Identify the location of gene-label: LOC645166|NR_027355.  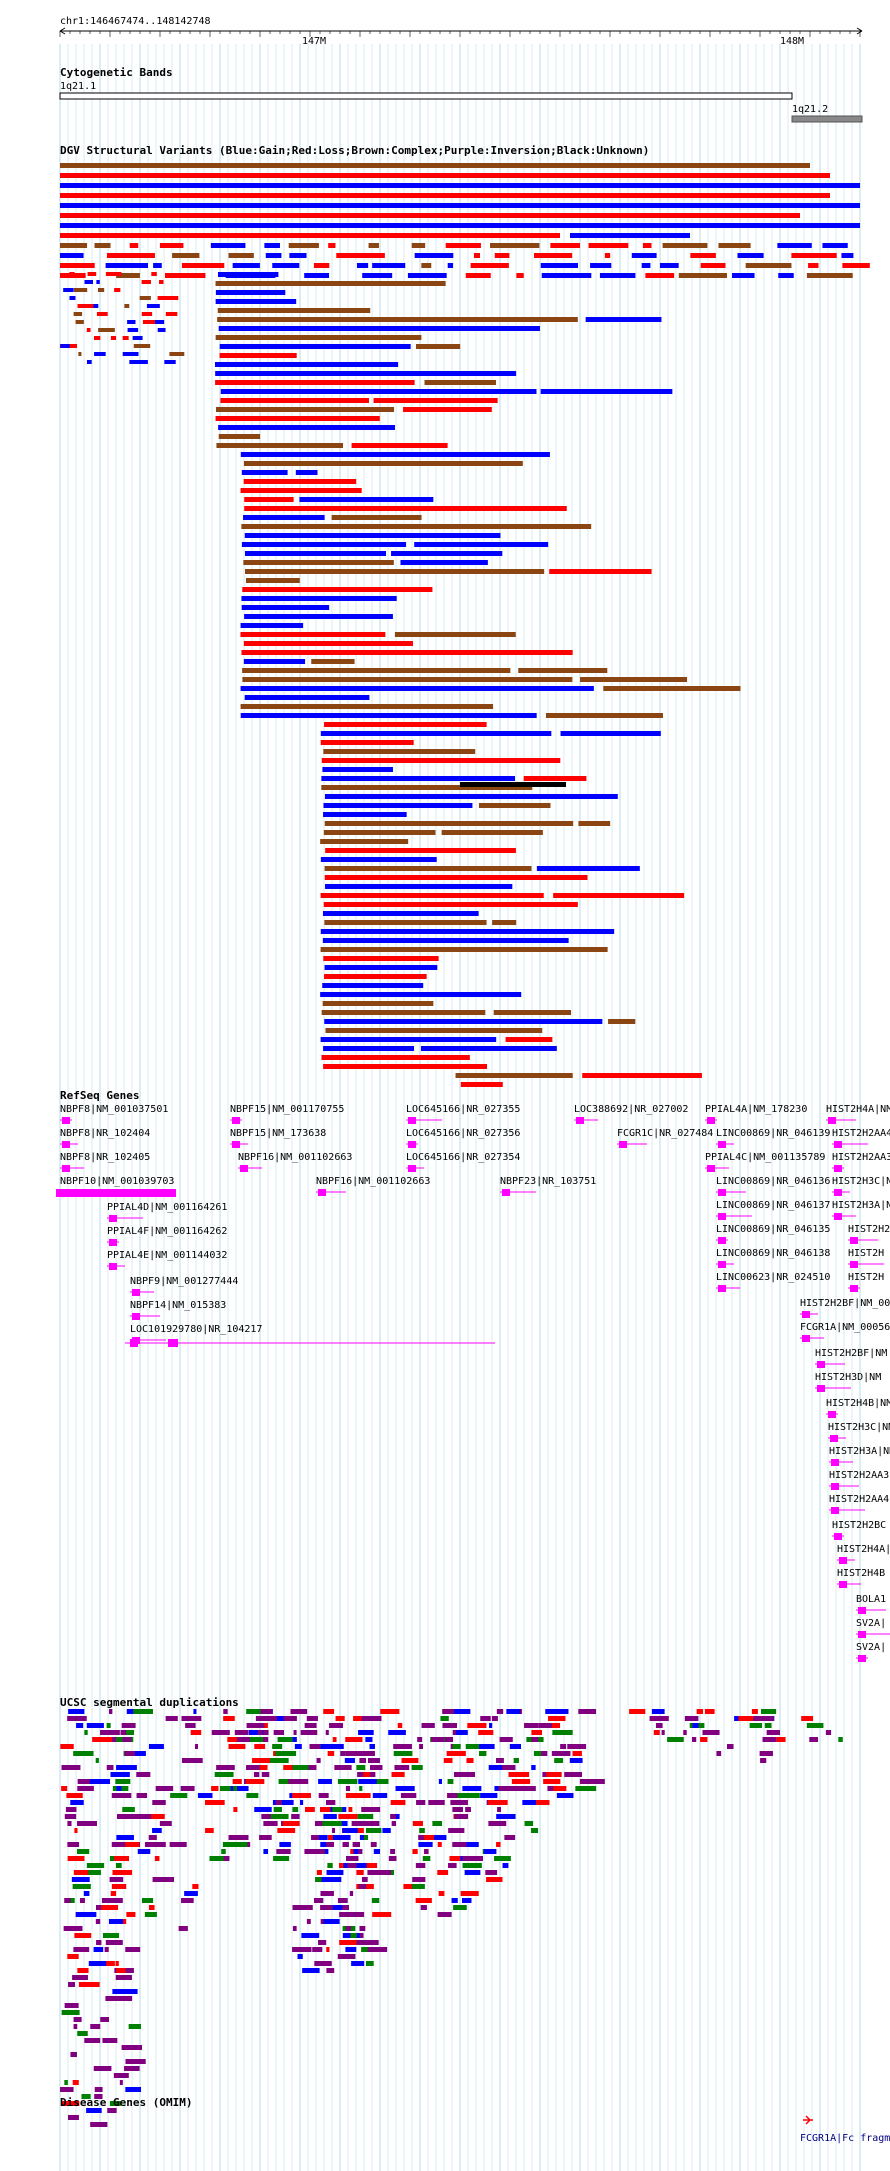
(463, 1109).